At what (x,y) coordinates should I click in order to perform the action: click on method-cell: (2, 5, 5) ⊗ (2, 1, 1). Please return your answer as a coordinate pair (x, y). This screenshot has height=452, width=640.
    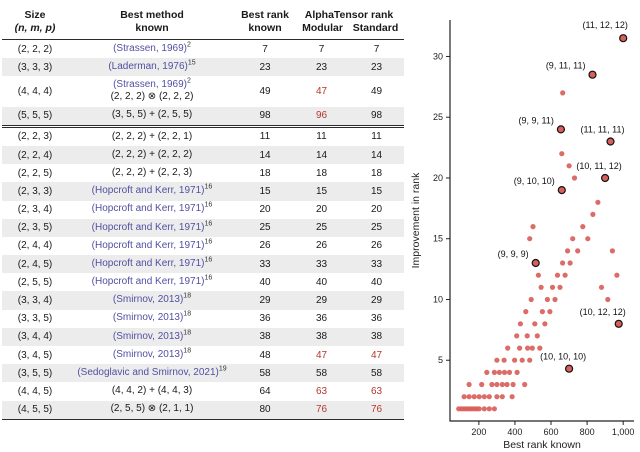
    Looking at the image, I should click on (152, 410).